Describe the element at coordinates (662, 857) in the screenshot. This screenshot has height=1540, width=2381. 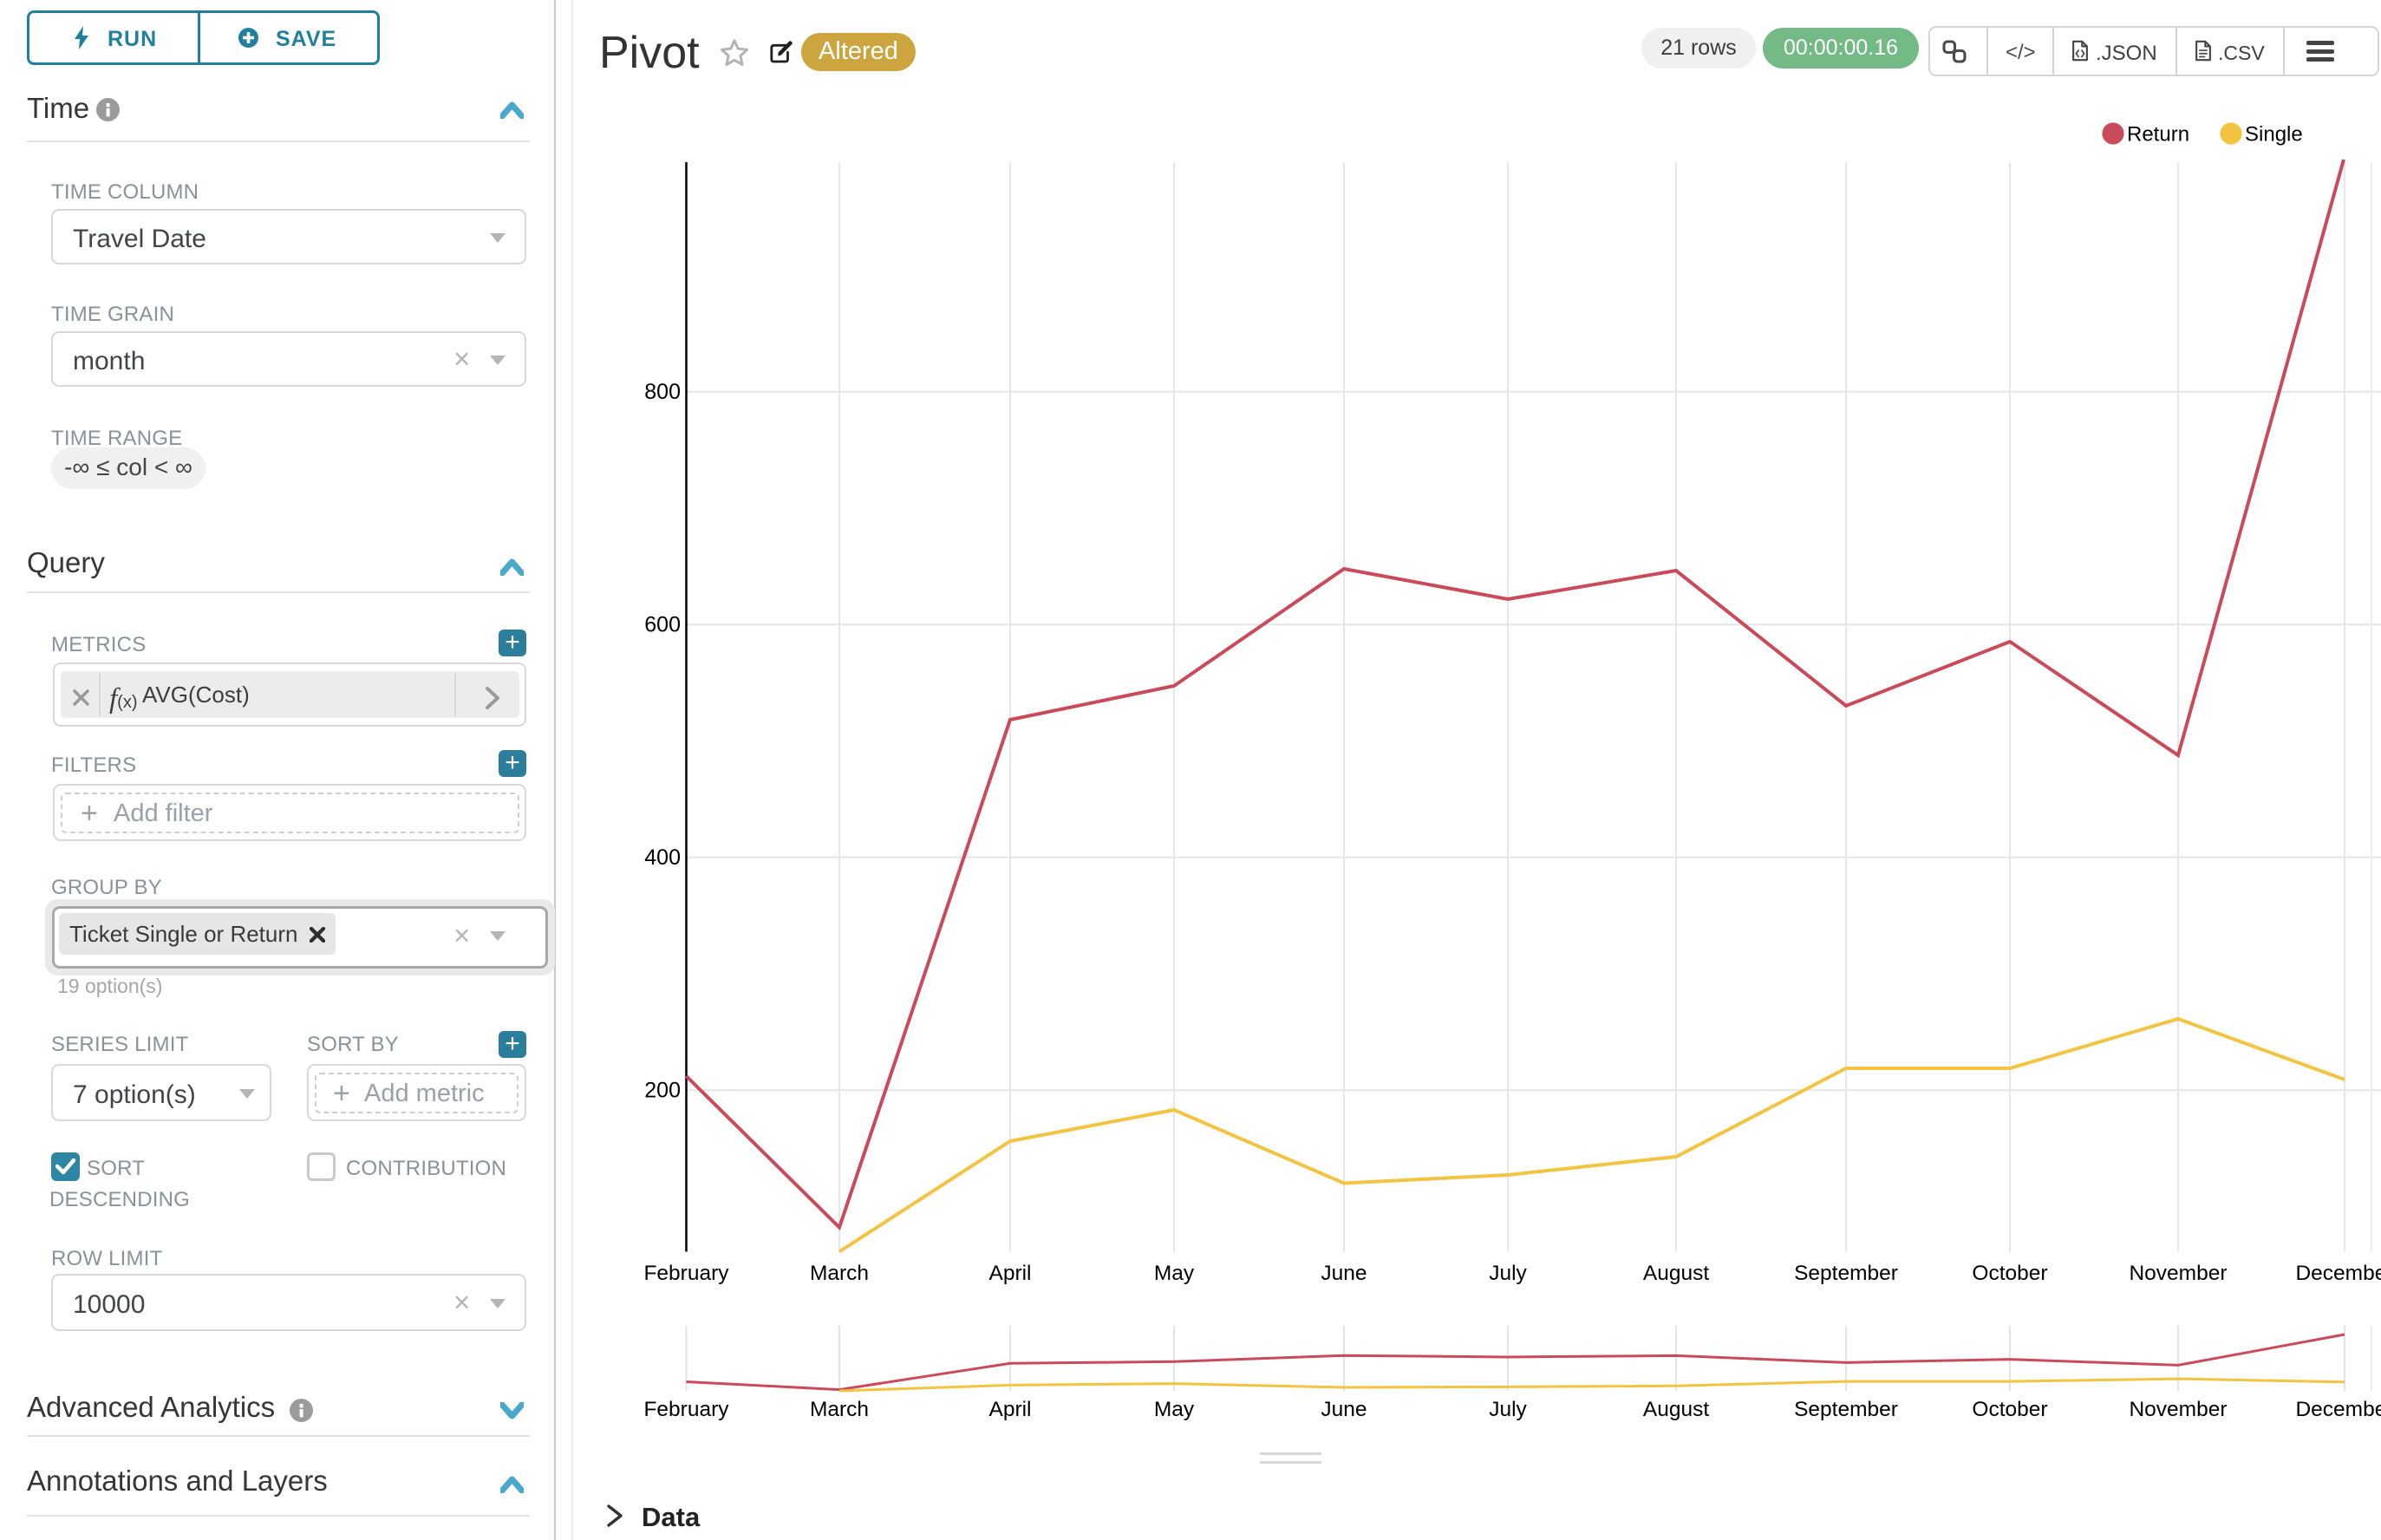
I see `svg-text: 400` at that location.